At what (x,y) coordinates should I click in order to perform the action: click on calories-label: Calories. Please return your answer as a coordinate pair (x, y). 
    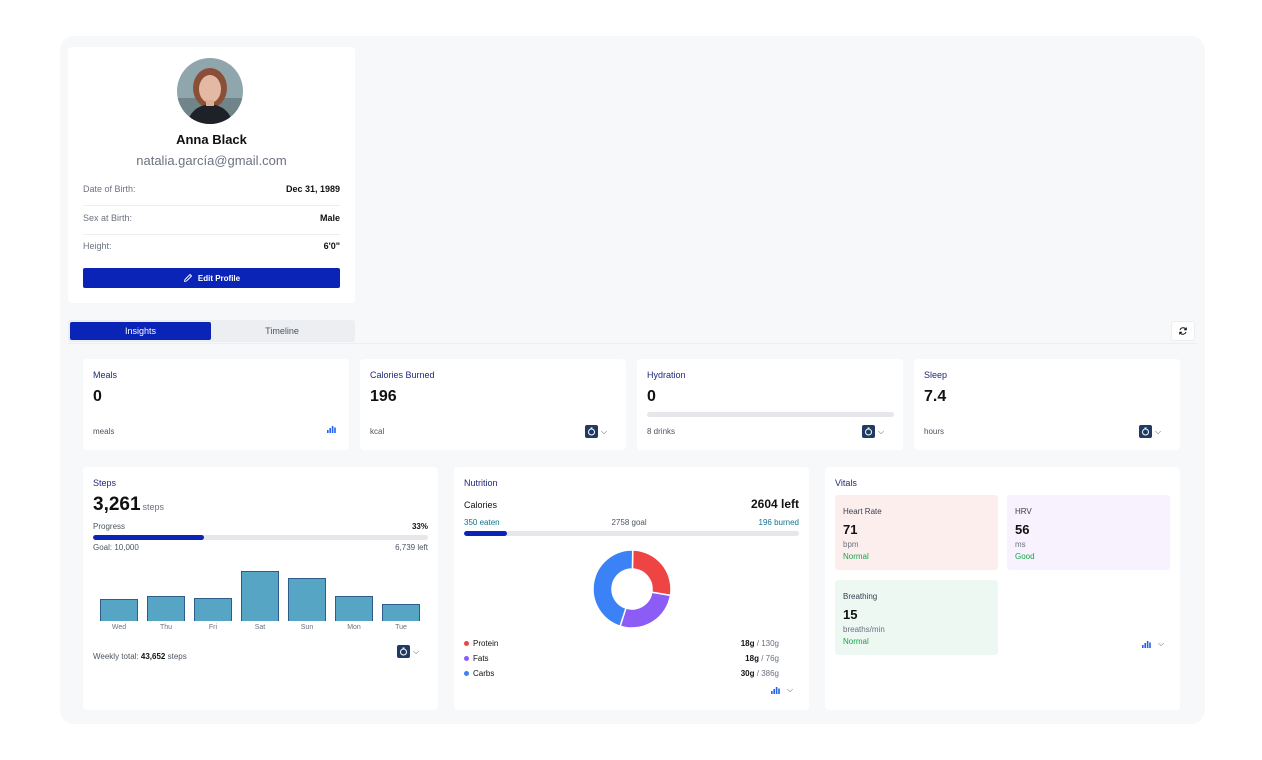
    Looking at the image, I should click on (481, 505).